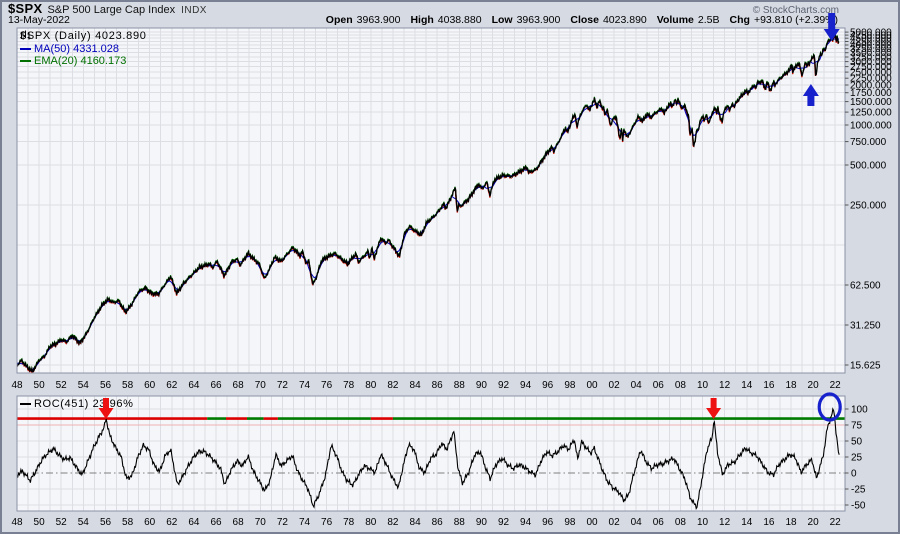 The image size is (900, 534). Describe the element at coordinates (868, 205) in the screenshot. I see `svg-text: 250.000` at that location.